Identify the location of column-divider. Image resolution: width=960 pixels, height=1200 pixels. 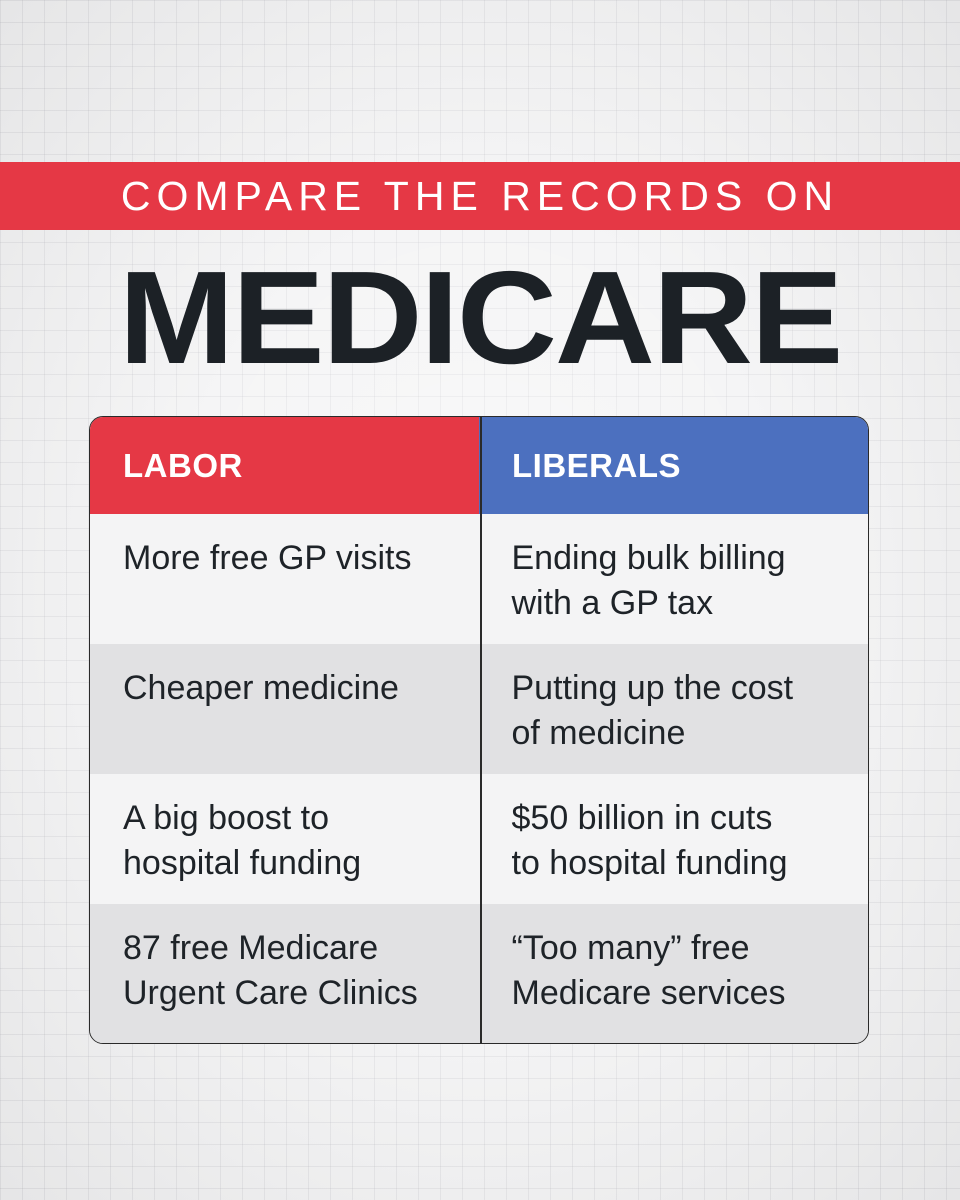
(481, 730).